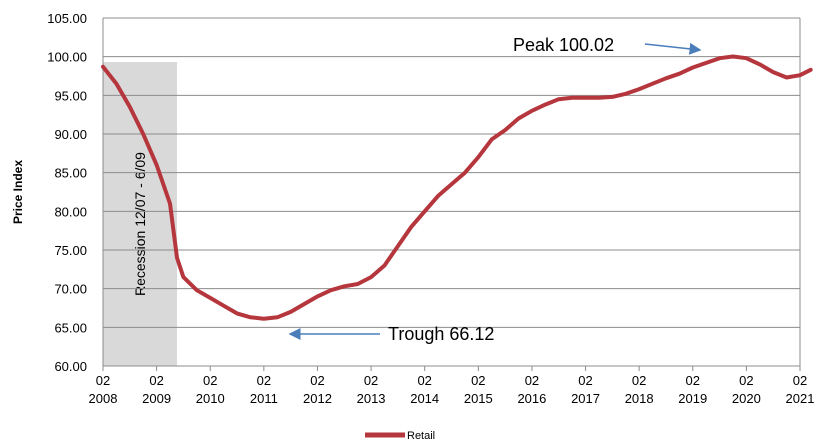 The image size is (827, 443). What do you see at coordinates (70, 173) in the screenshot?
I see `y-tick-label: 85.00` at bounding box center [70, 173].